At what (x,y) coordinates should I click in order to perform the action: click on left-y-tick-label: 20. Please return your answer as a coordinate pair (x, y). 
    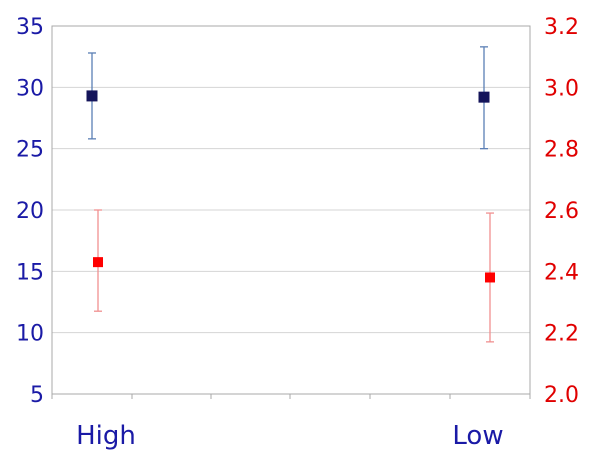
    Looking at the image, I should click on (30, 211).